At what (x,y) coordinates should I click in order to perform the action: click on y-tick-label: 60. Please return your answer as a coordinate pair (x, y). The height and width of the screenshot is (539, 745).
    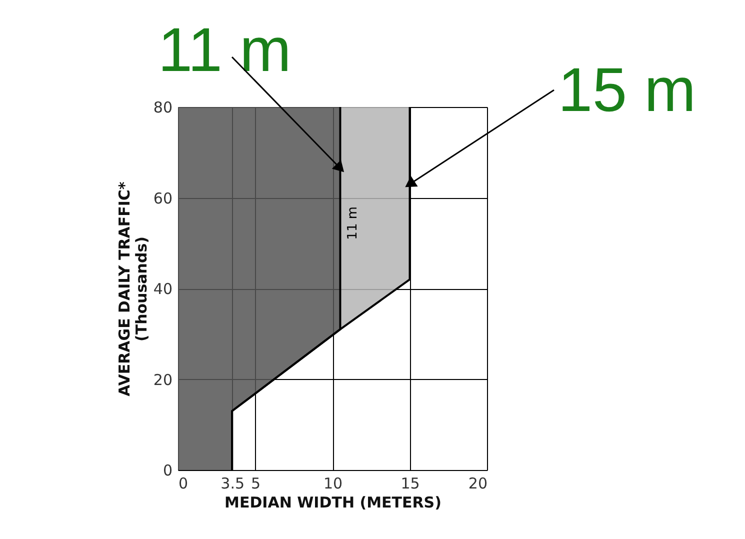
    Looking at the image, I should click on (162, 198).